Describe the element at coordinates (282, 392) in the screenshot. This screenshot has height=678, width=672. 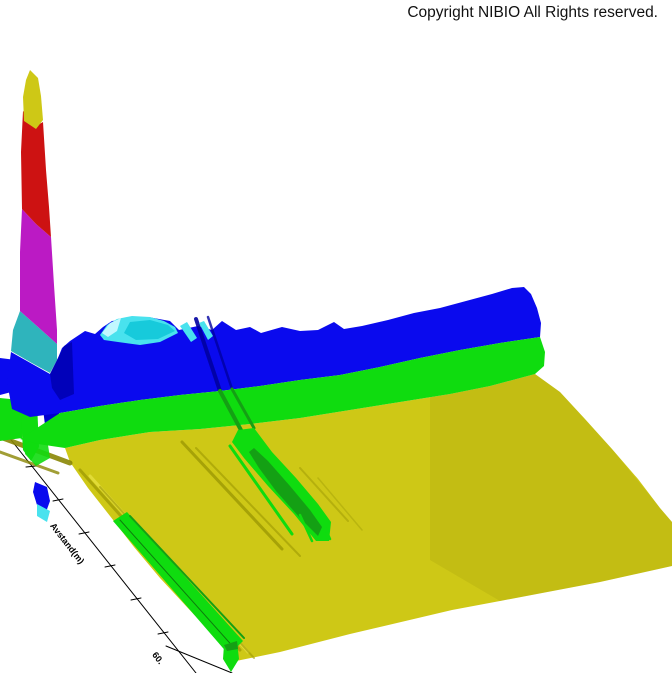
I see `green-band` at that location.